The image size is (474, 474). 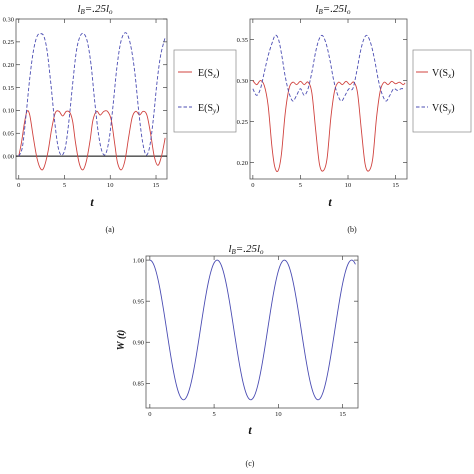 I want to click on panel-c-x-ticks: 0 5 10 15, so click(x=247, y=337).